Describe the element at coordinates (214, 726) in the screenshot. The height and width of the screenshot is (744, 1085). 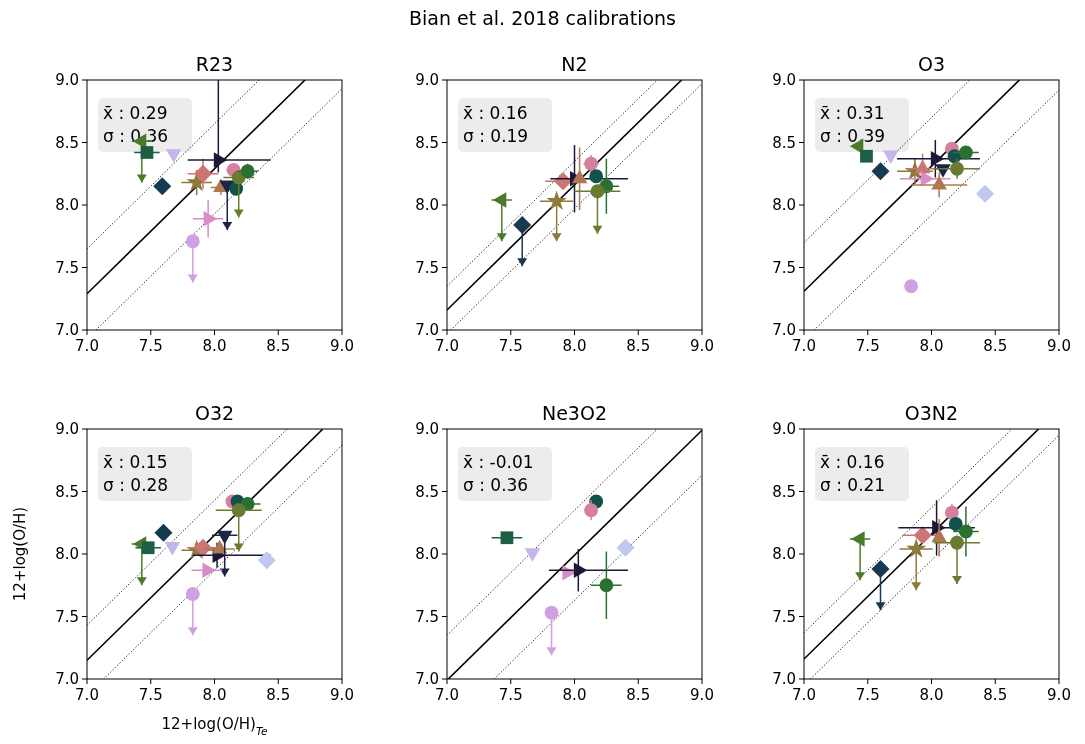
I see `x-axis-title: 12+log(O/H)$_{Te}$` at that location.